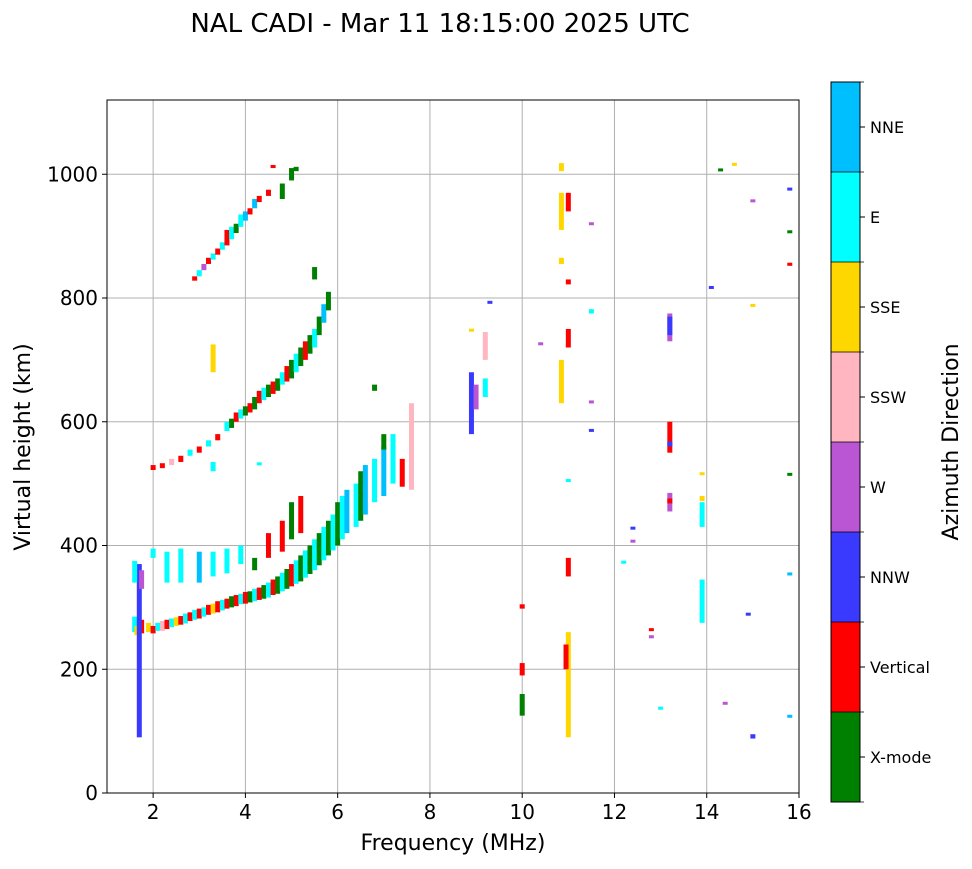  I want to click on x-tick-label: 6, so click(337, 812).